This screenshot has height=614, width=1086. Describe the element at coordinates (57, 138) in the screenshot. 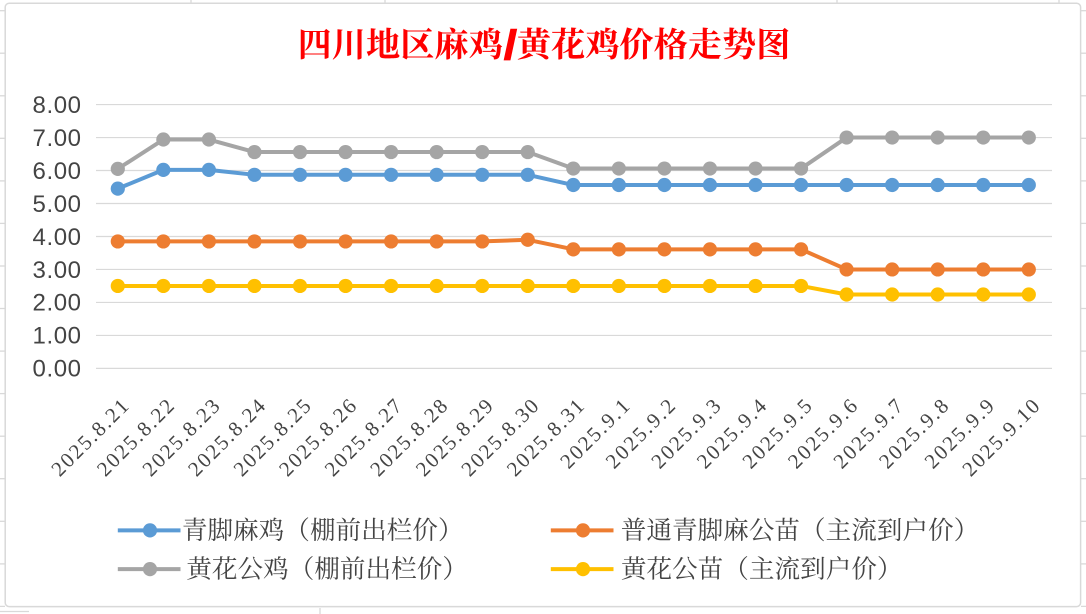

I see `svg-text: 7.00` at that location.